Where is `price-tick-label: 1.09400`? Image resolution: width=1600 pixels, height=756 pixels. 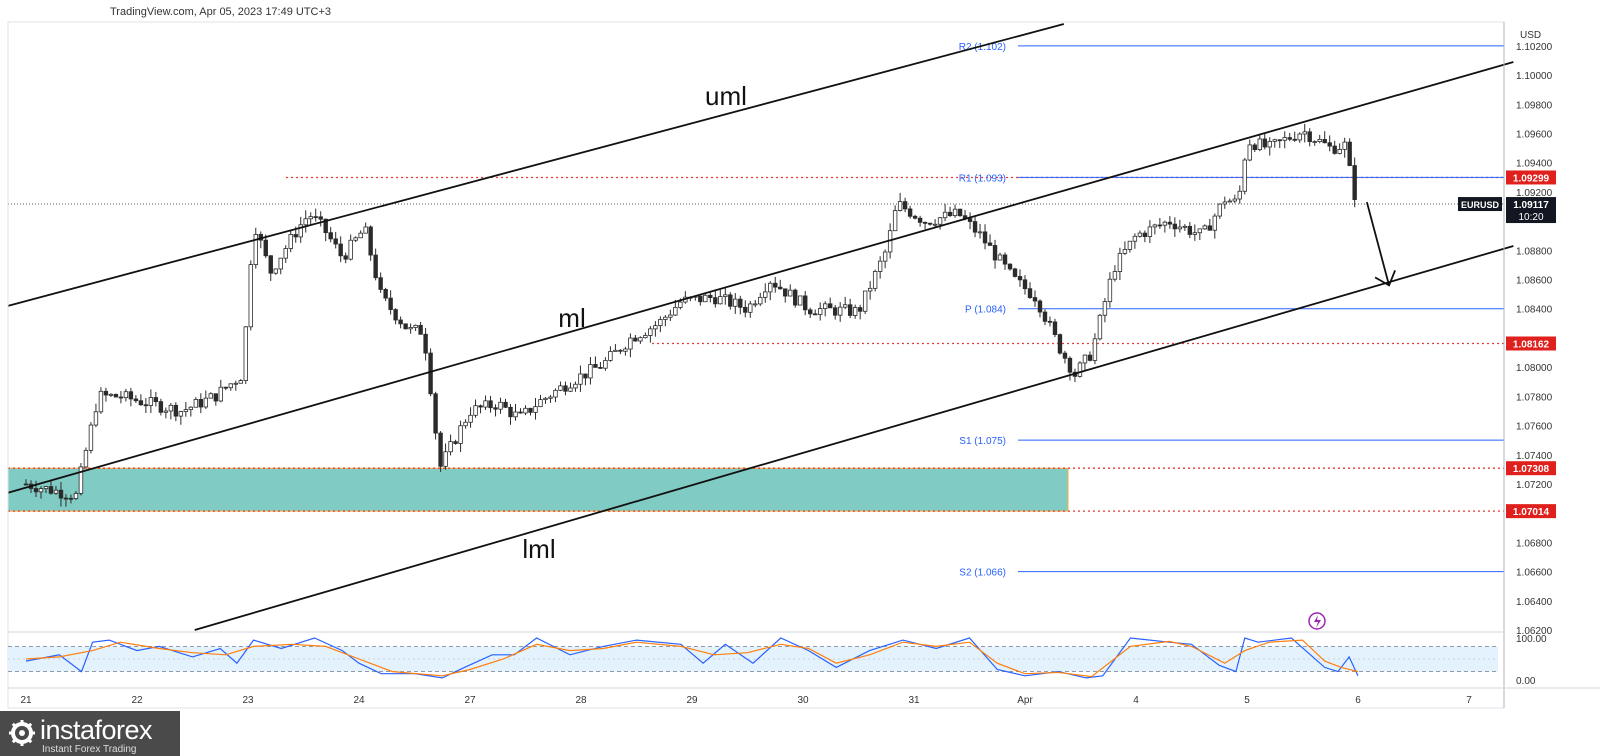 price-tick-label: 1.09400 is located at coordinates (1534, 164).